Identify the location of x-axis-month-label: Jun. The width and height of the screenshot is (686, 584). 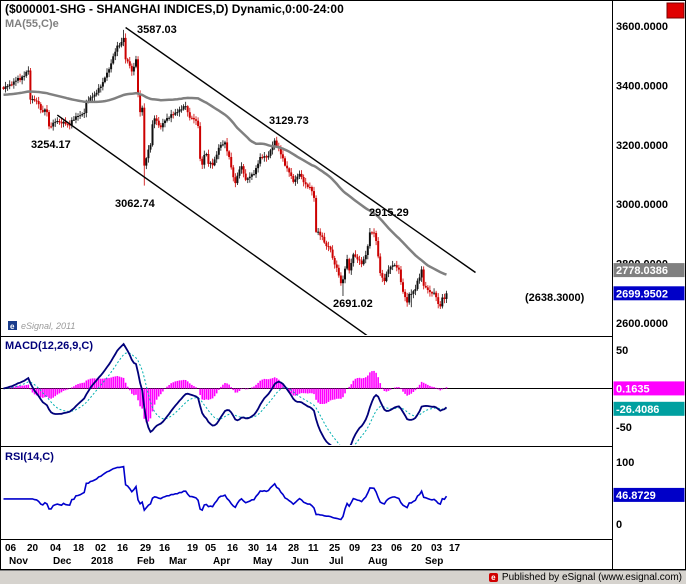
(300, 561).